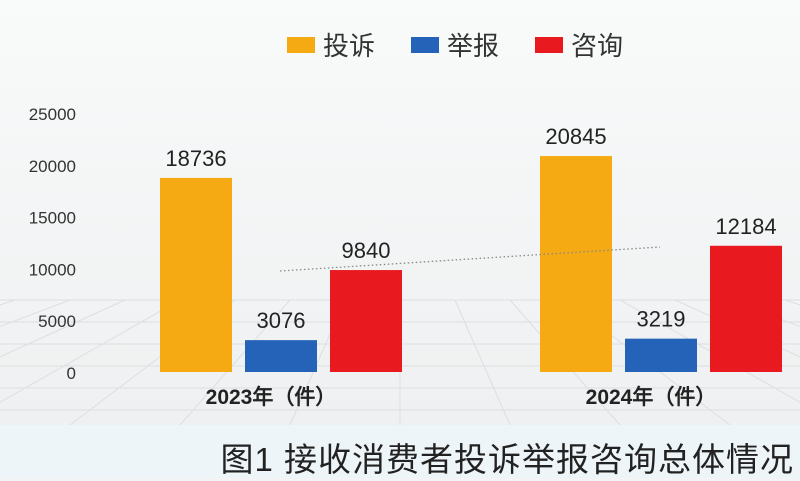  Describe the element at coordinates (470, 259) in the screenshot. I see `trend-line` at that location.